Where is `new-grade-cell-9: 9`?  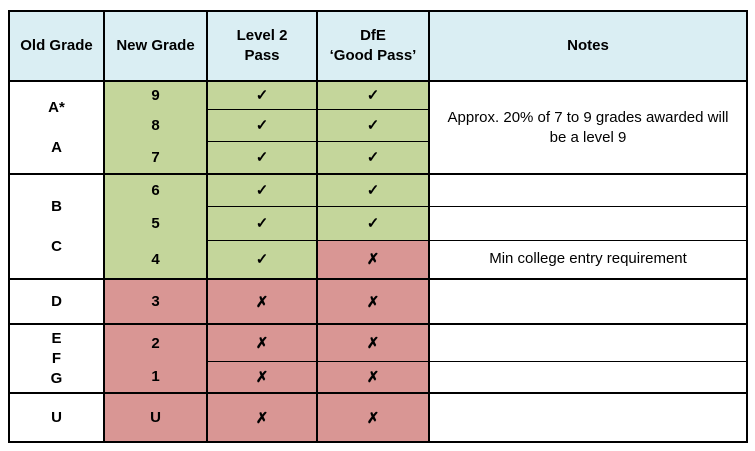 new-grade-cell-9: 9 is located at coordinates (155, 94).